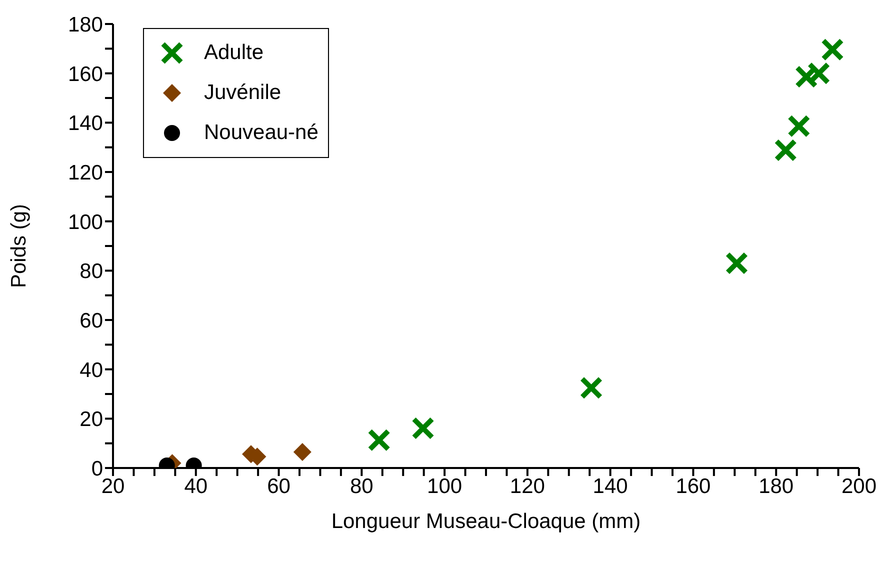  I want to click on x-tick-label: 120, so click(527, 486).